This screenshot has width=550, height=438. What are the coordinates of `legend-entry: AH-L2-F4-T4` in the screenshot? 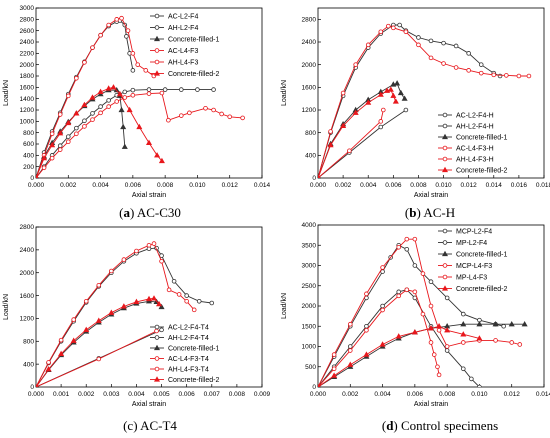 It's located at (179, 338).